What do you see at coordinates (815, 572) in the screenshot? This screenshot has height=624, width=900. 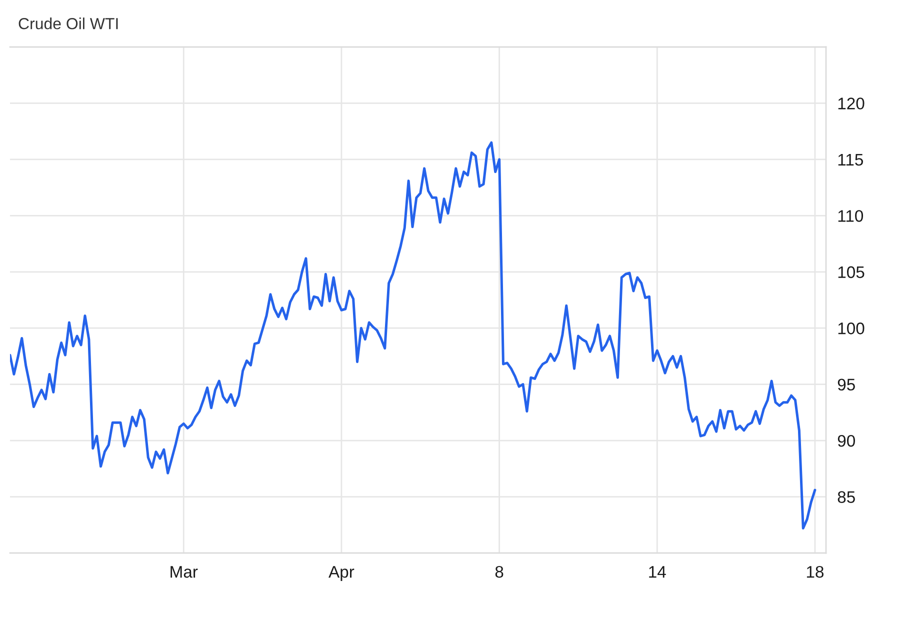 I see `x-tick-label: 18` at bounding box center [815, 572].